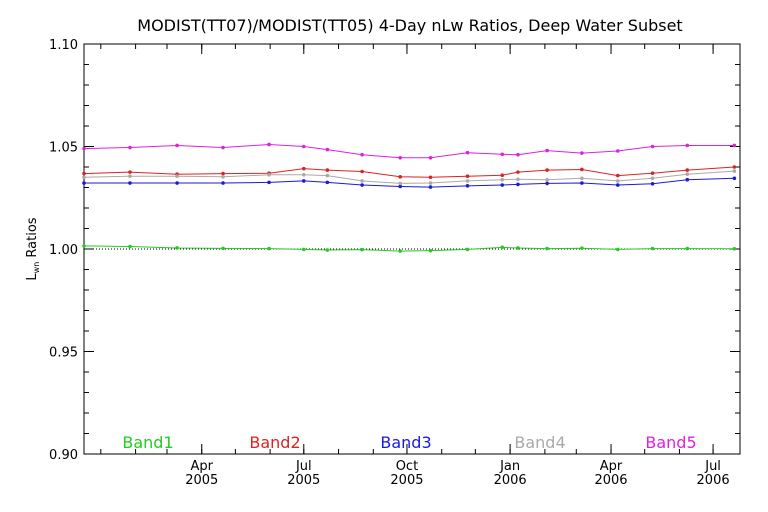  What do you see at coordinates (405, 442) in the screenshot?
I see `legend-band3: Band3` at bounding box center [405, 442].